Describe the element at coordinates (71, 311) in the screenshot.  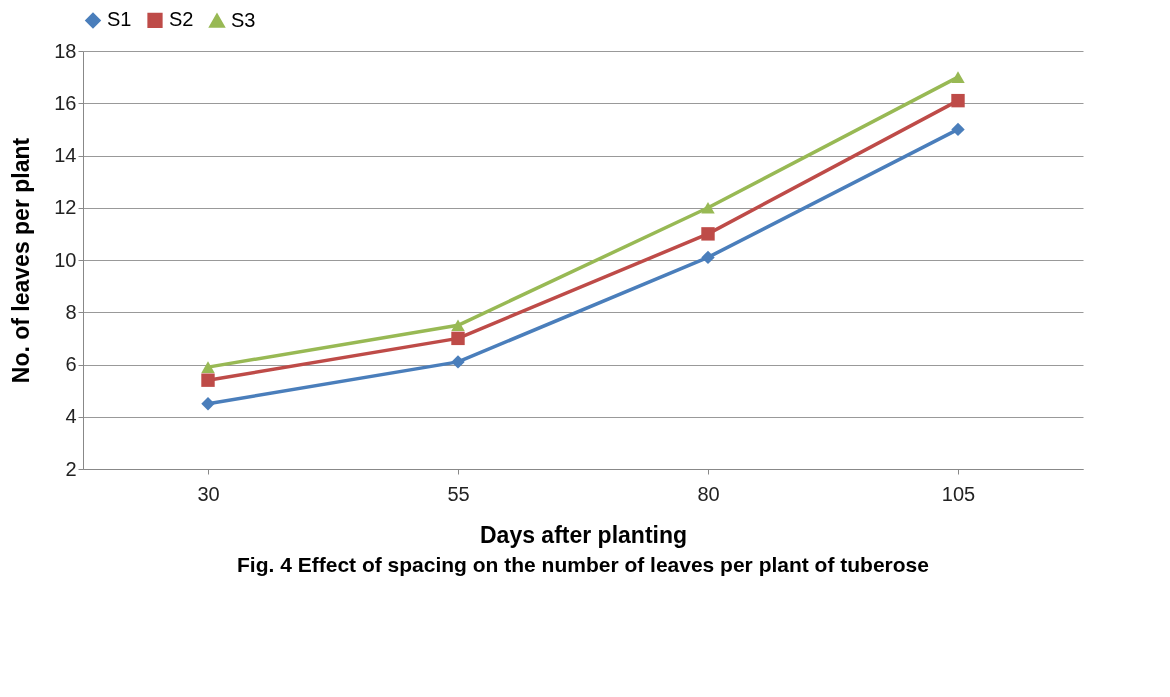
I see `y-tick-label: 8` at that location.